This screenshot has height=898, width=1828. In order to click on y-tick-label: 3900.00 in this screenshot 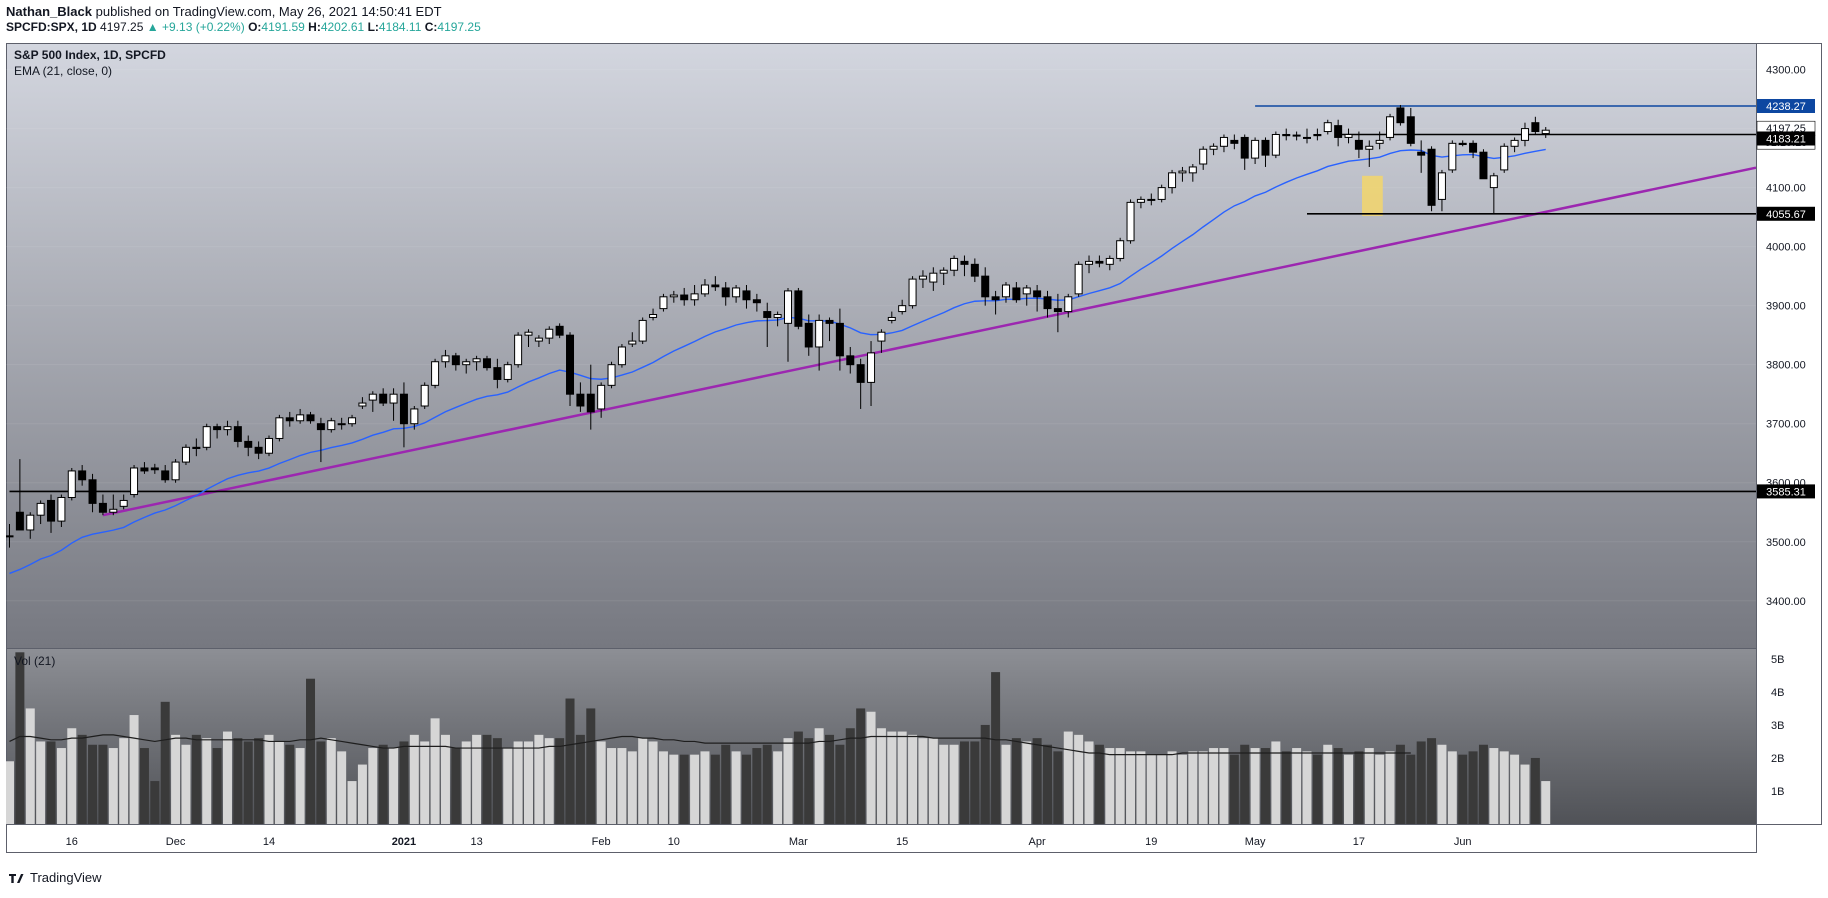, I will do `click(1786, 307)`.